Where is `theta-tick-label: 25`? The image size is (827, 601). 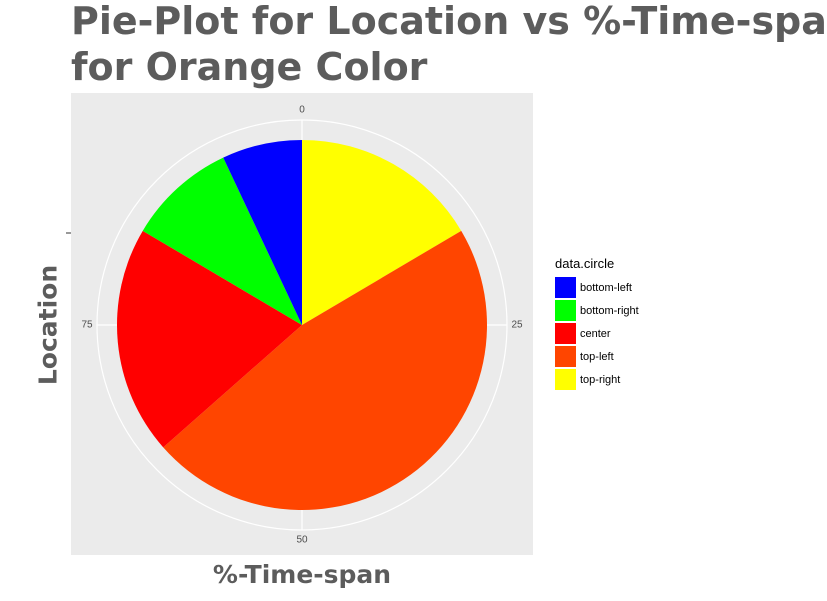
theta-tick-label: 25 is located at coordinates (517, 325).